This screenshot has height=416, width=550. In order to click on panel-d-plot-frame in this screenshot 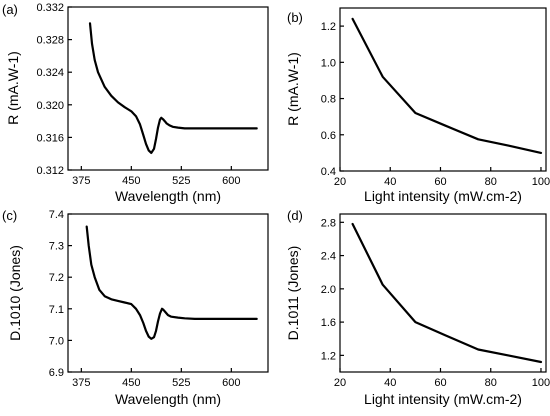, I will do `click(443, 293)`.